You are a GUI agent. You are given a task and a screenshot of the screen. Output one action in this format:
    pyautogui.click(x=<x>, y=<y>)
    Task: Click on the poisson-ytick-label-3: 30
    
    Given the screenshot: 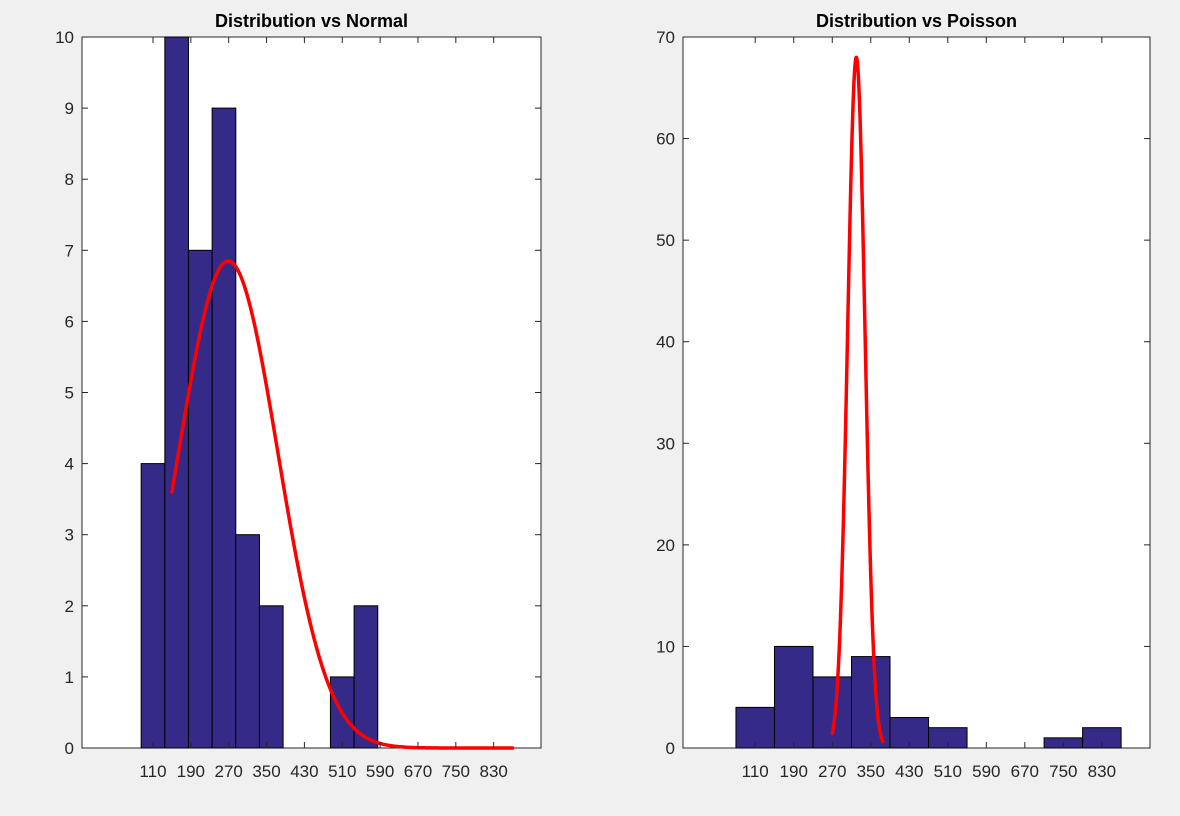 What is the action you would take?
    pyautogui.click(x=665, y=443)
    